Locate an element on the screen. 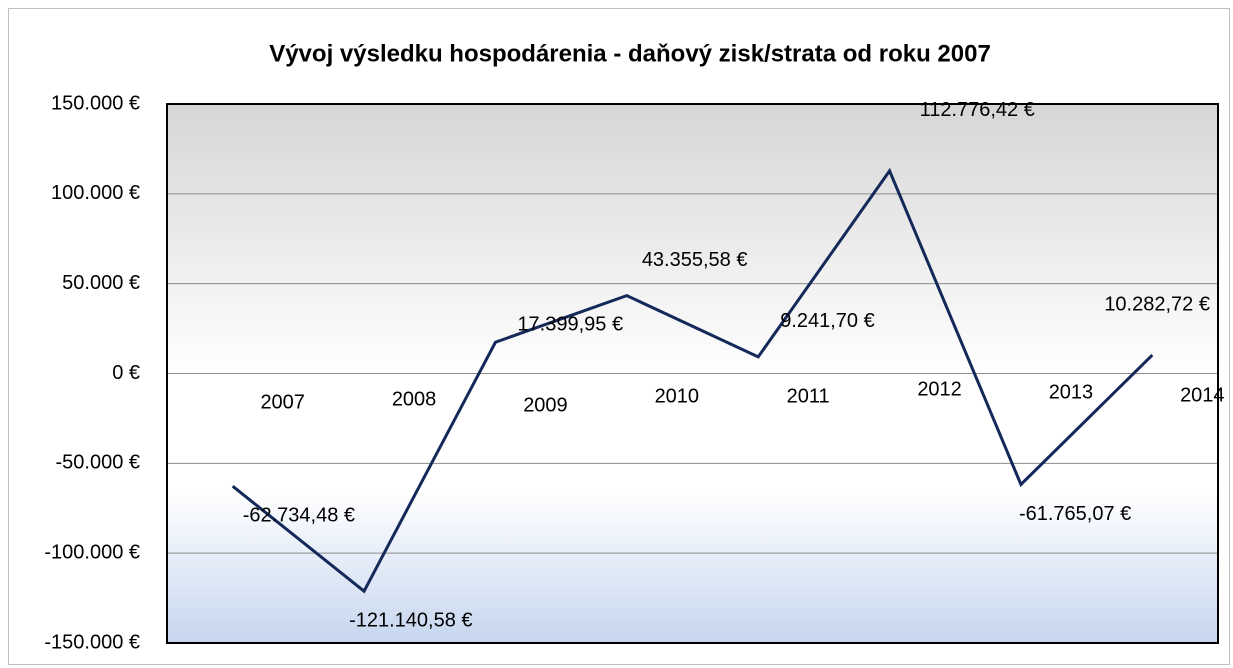 The width and height of the screenshot is (1233, 668). data-label: -61.765,07 € is located at coordinates (1075, 514).